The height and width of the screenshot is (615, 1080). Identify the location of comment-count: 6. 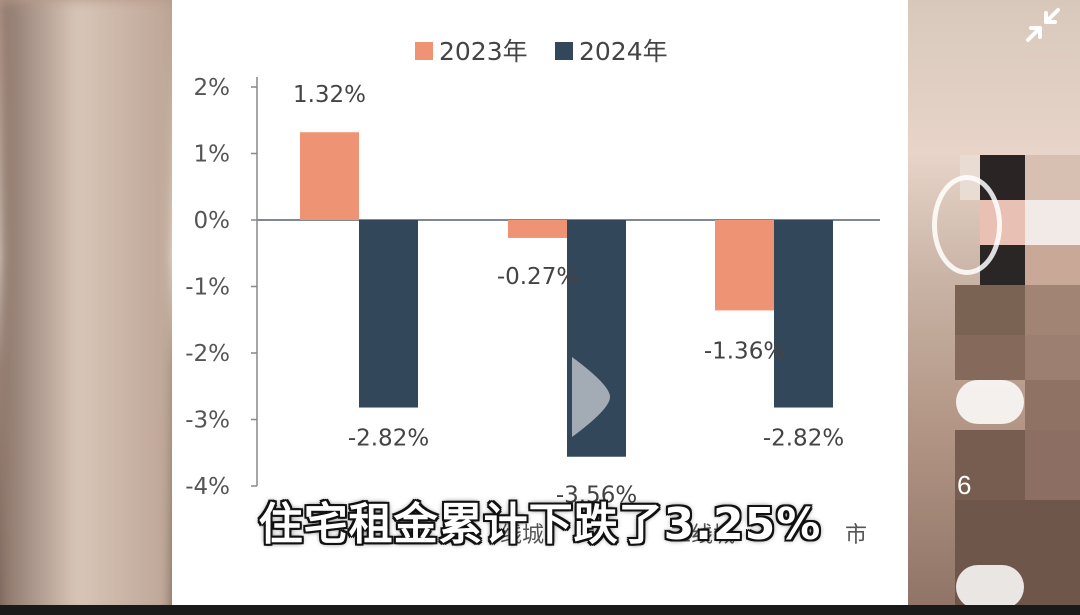
(964, 485).